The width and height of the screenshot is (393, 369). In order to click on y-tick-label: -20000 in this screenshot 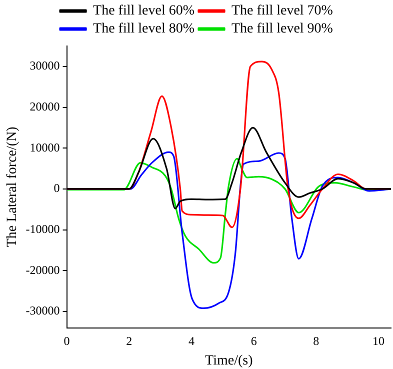, I will do `click(43, 269)`.